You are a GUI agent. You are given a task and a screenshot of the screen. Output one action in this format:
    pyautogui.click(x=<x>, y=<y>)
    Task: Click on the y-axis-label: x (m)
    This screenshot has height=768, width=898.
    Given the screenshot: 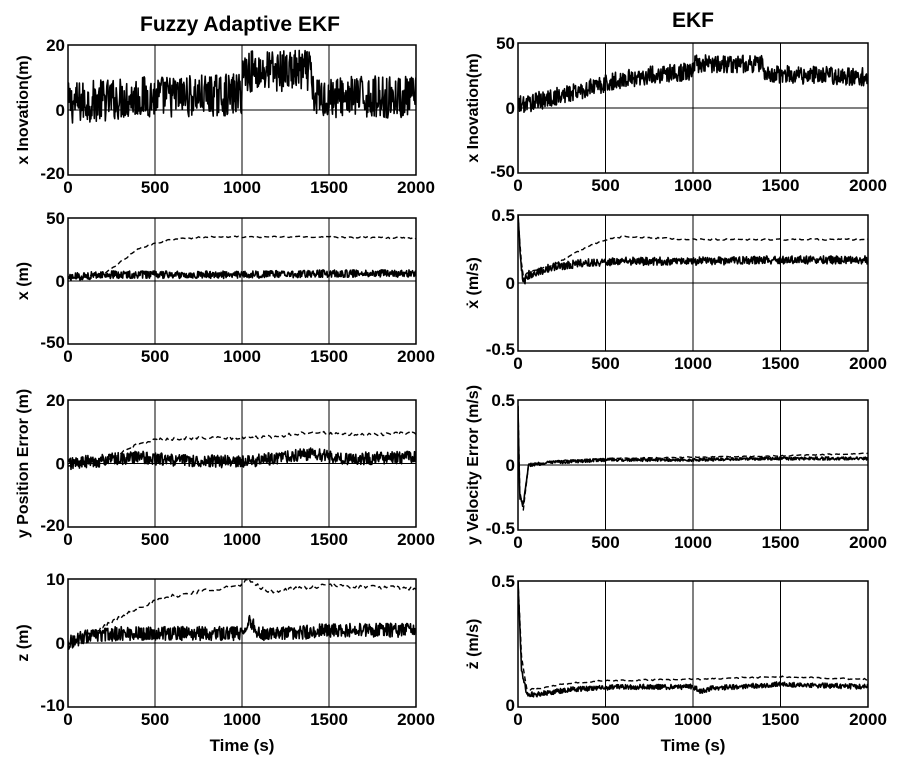 What is the action you would take?
    pyautogui.click(x=23, y=281)
    